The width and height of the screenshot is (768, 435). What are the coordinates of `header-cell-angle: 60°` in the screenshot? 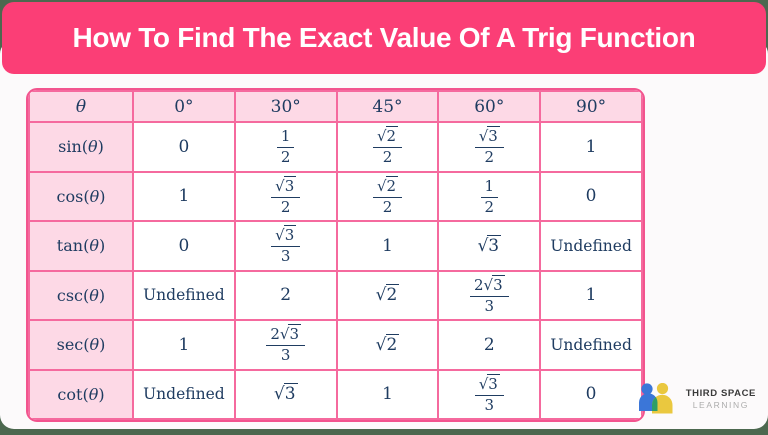 It's located at (489, 106).